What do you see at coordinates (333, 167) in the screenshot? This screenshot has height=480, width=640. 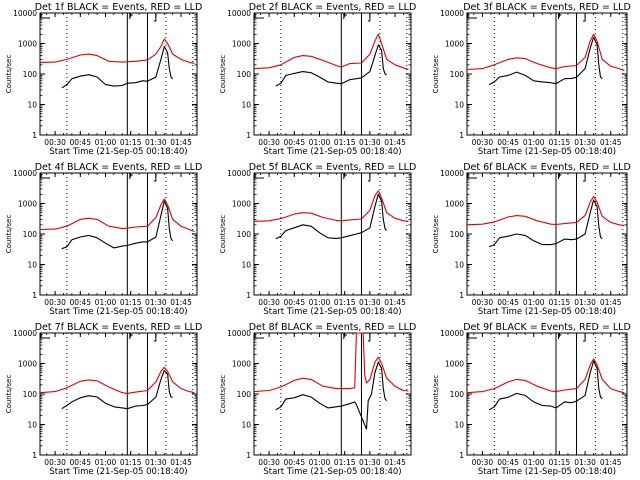 I see `plot-title: Det 5f BLACK = Events, RED = LLD` at bounding box center [333, 167].